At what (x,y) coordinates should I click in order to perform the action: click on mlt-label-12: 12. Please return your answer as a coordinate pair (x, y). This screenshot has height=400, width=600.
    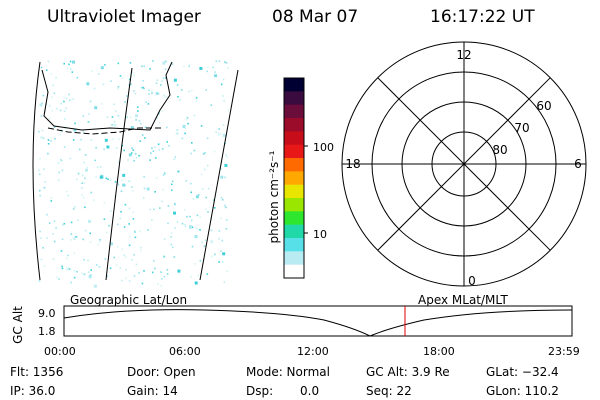
    Looking at the image, I should click on (463, 55).